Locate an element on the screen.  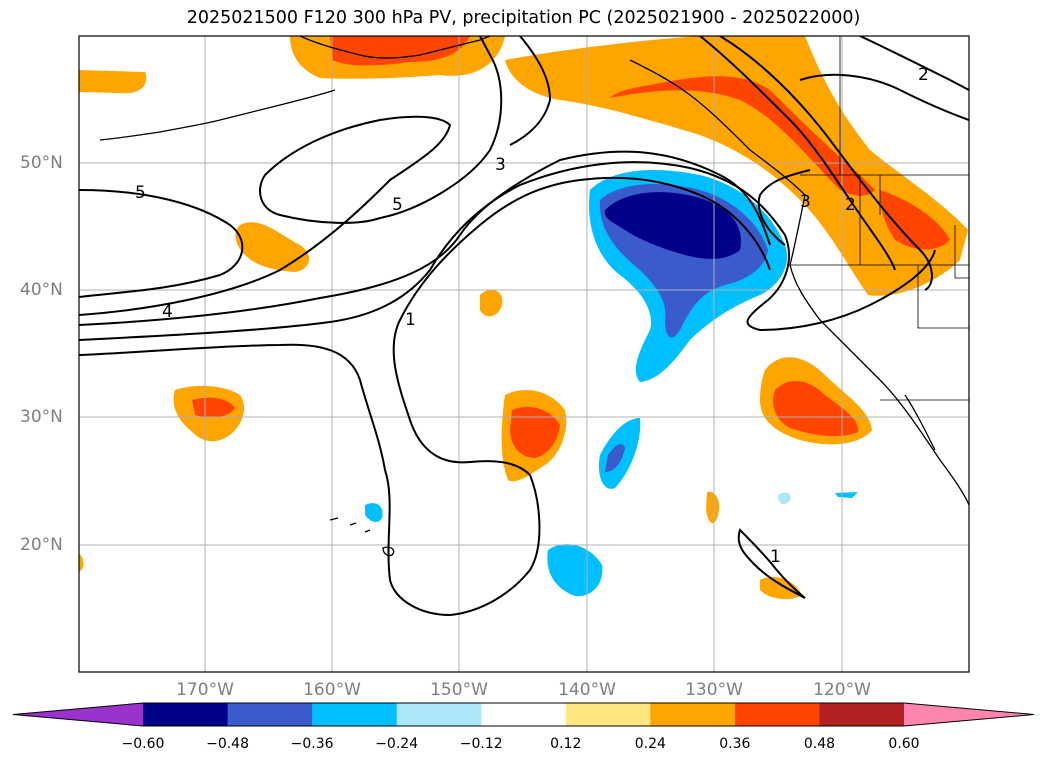
colorbar-tick-label: 0.36 is located at coordinates (735, 744).